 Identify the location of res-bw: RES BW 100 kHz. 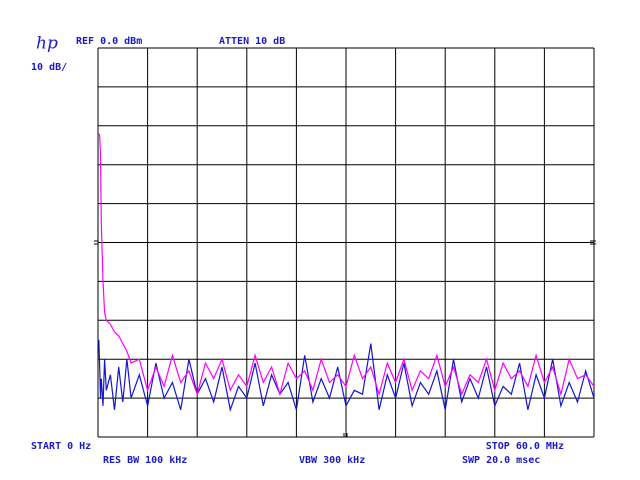
(145, 460).